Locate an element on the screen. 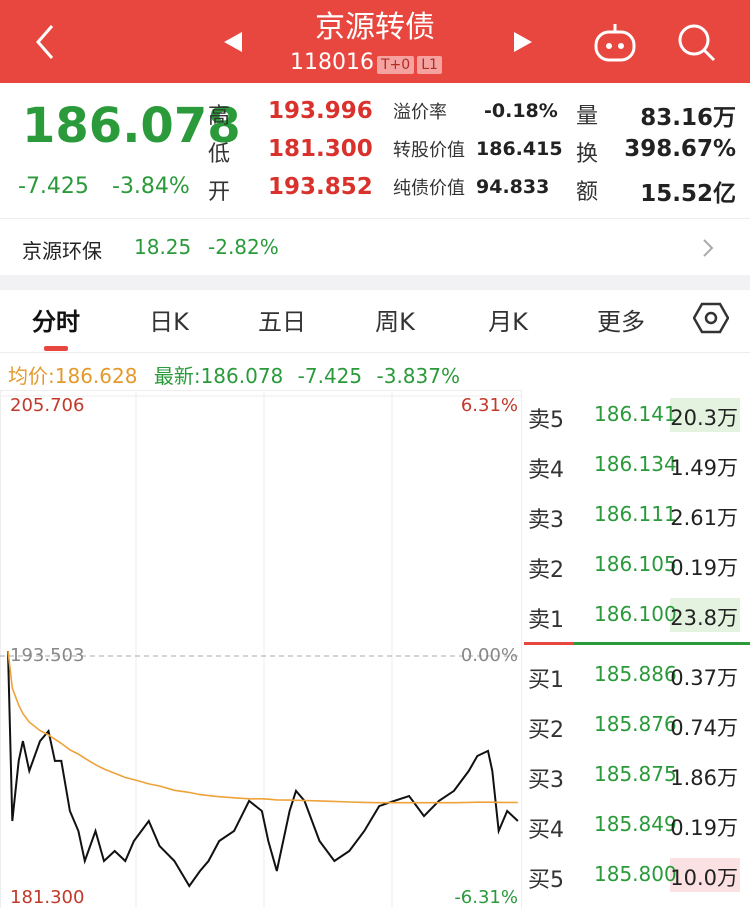 This screenshot has width=750, height=908. stat-label: 开 is located at coordinates (219, 192).